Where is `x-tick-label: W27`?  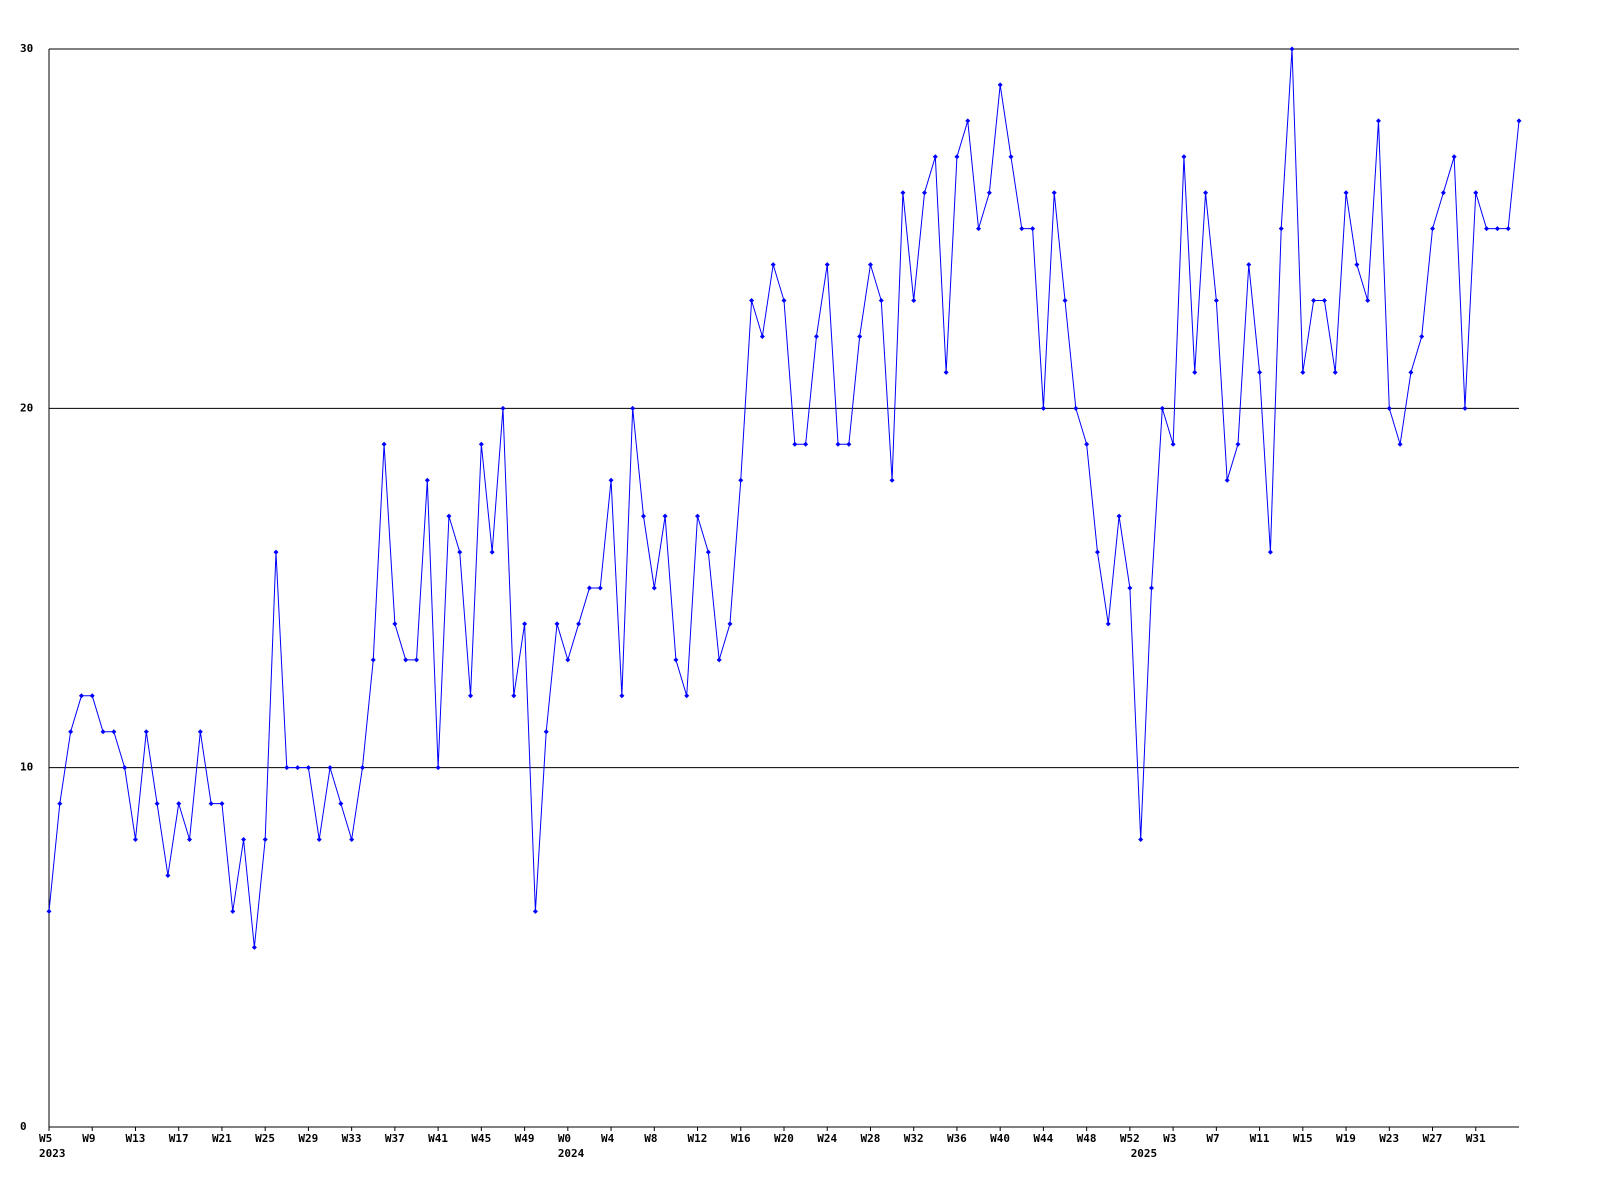 x-tick-label: W27 is located at coordinates (1433, 1138).